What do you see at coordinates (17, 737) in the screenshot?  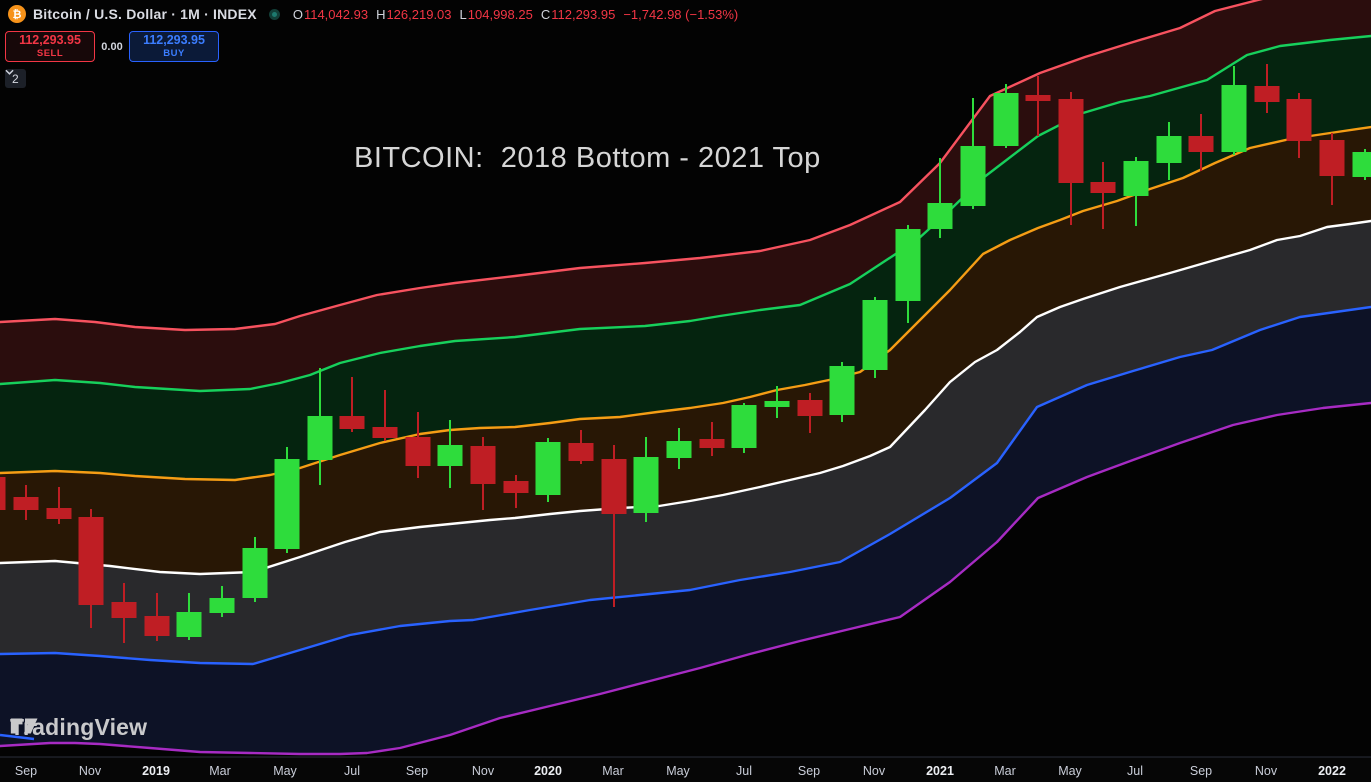 I see `trendline-fragment` at bounding box center [17, 737].